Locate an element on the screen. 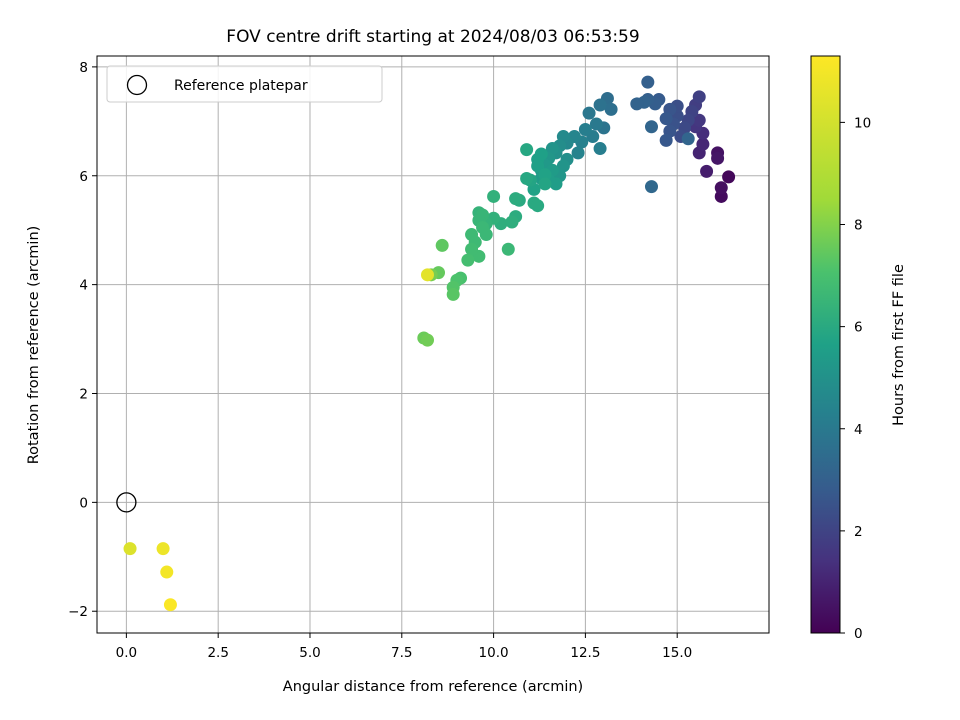  colorbar-tick-label: 8 is located at coordinates (858, 226).